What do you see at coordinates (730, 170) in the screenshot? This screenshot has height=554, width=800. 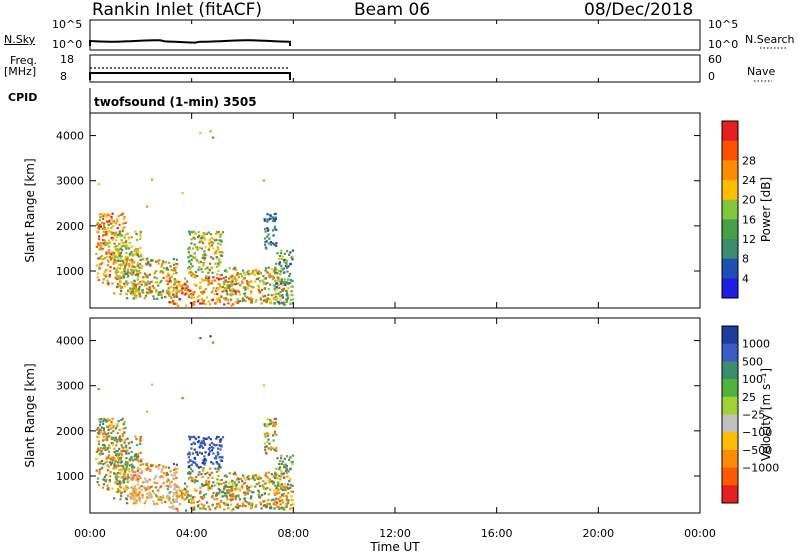 I see `power-colorbar-swatch` at bounding box center [730, 170].